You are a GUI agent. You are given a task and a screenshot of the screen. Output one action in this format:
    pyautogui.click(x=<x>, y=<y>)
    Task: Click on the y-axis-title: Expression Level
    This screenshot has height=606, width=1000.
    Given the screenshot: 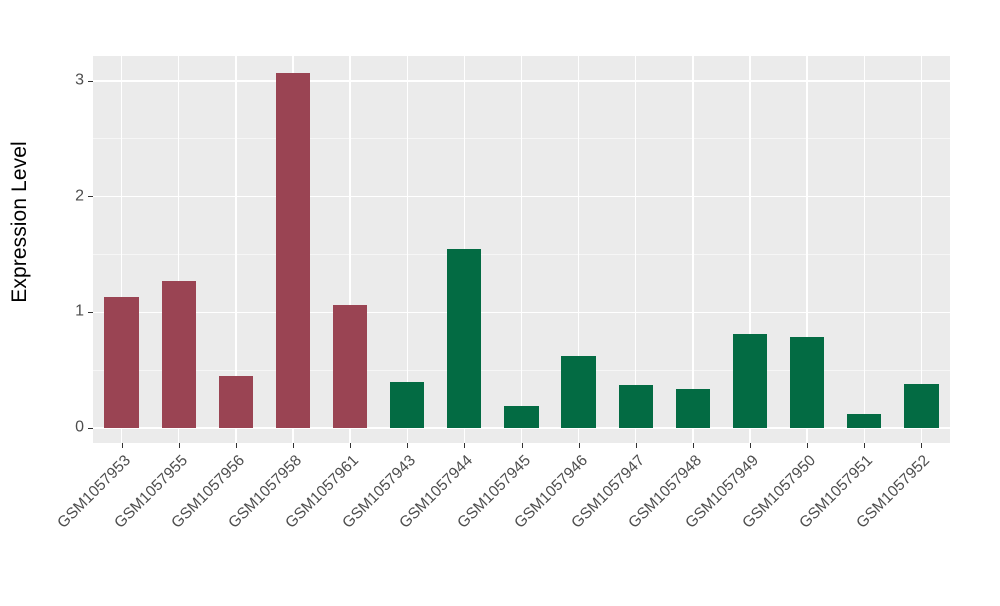 What is the action you would take?
    pyautogui.click(x=20, y=221)
    